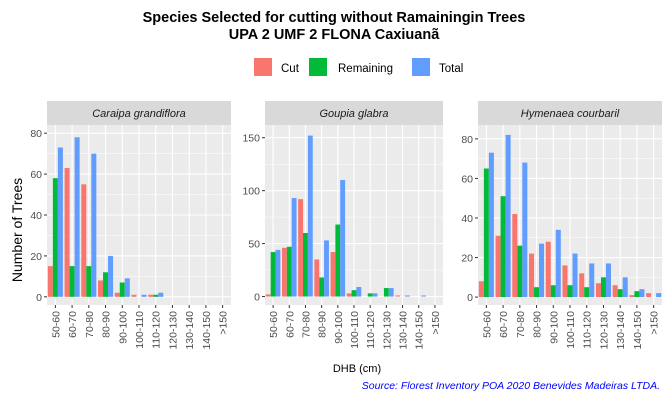 Image resolution: width=668 pixels, height=405 pixels. I want to click on facet-title-goupia-glabra: Goupia glabra, so click(353, 114).